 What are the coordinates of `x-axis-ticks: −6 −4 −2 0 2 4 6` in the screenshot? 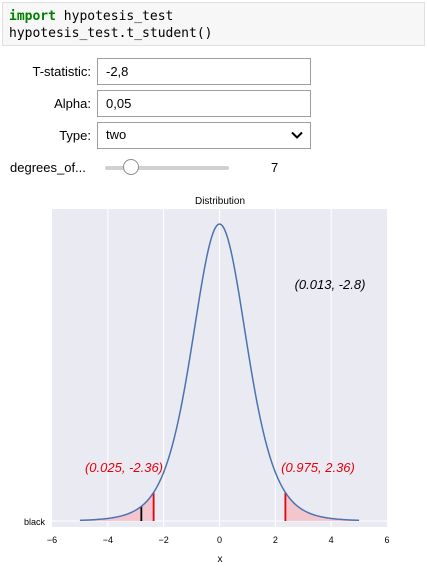 It's located at (218, 540).